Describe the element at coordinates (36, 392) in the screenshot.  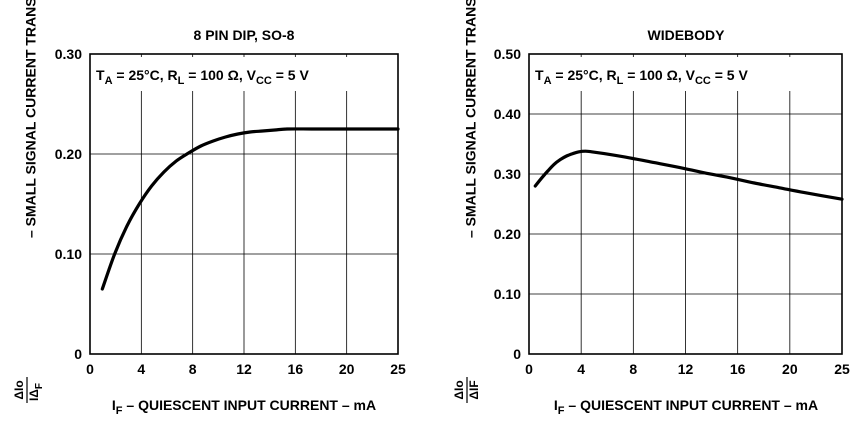
I see `chart-left-ylabel-frac-den: IΔF` at that location.